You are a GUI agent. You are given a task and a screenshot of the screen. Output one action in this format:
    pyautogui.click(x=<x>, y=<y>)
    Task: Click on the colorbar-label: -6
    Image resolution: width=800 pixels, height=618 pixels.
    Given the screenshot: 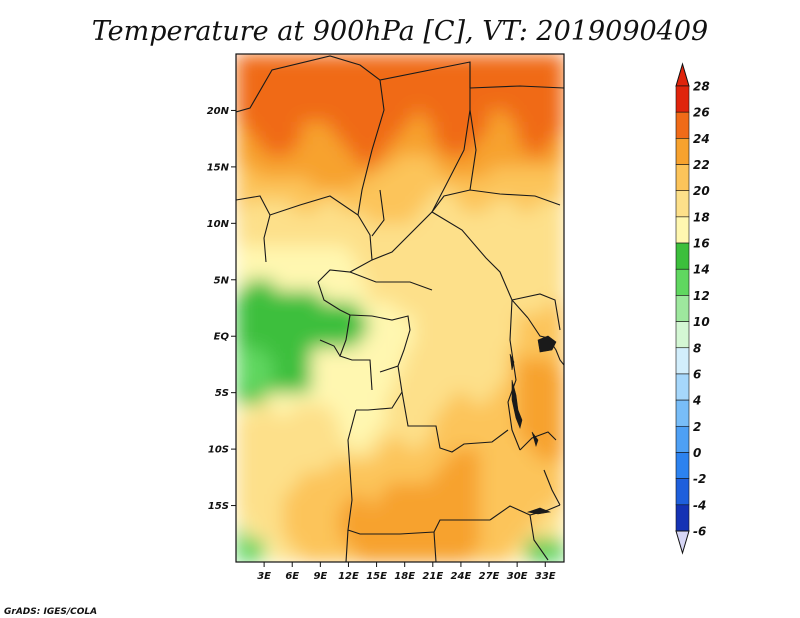 What is the action you would take?
    pyautogui.click(x=699, y=532)
    